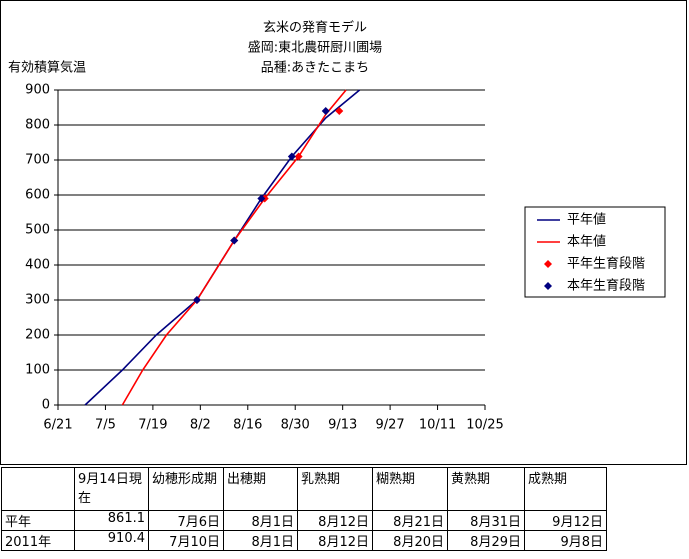  Describe the element at coordinates (484, 425) in the screenshot. I see `x-tick-label: 10/25` at that location.